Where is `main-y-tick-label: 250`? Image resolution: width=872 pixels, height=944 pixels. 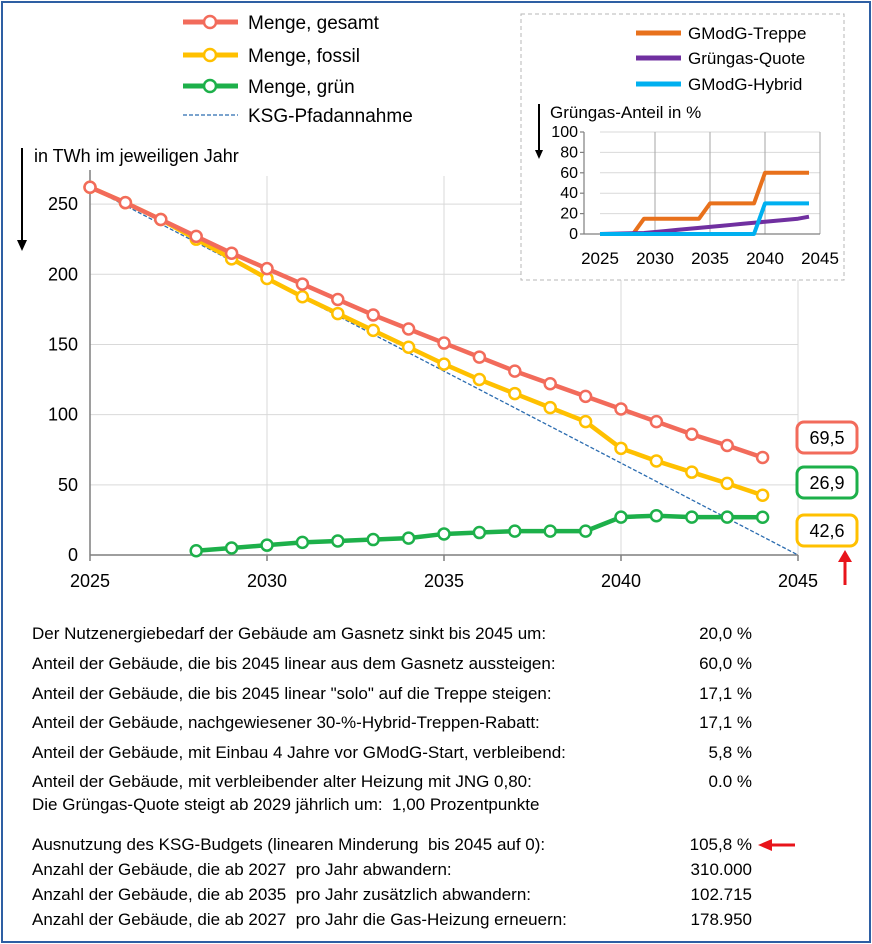 main-y-tick-label: 250 is located at coordinates (63, 204).